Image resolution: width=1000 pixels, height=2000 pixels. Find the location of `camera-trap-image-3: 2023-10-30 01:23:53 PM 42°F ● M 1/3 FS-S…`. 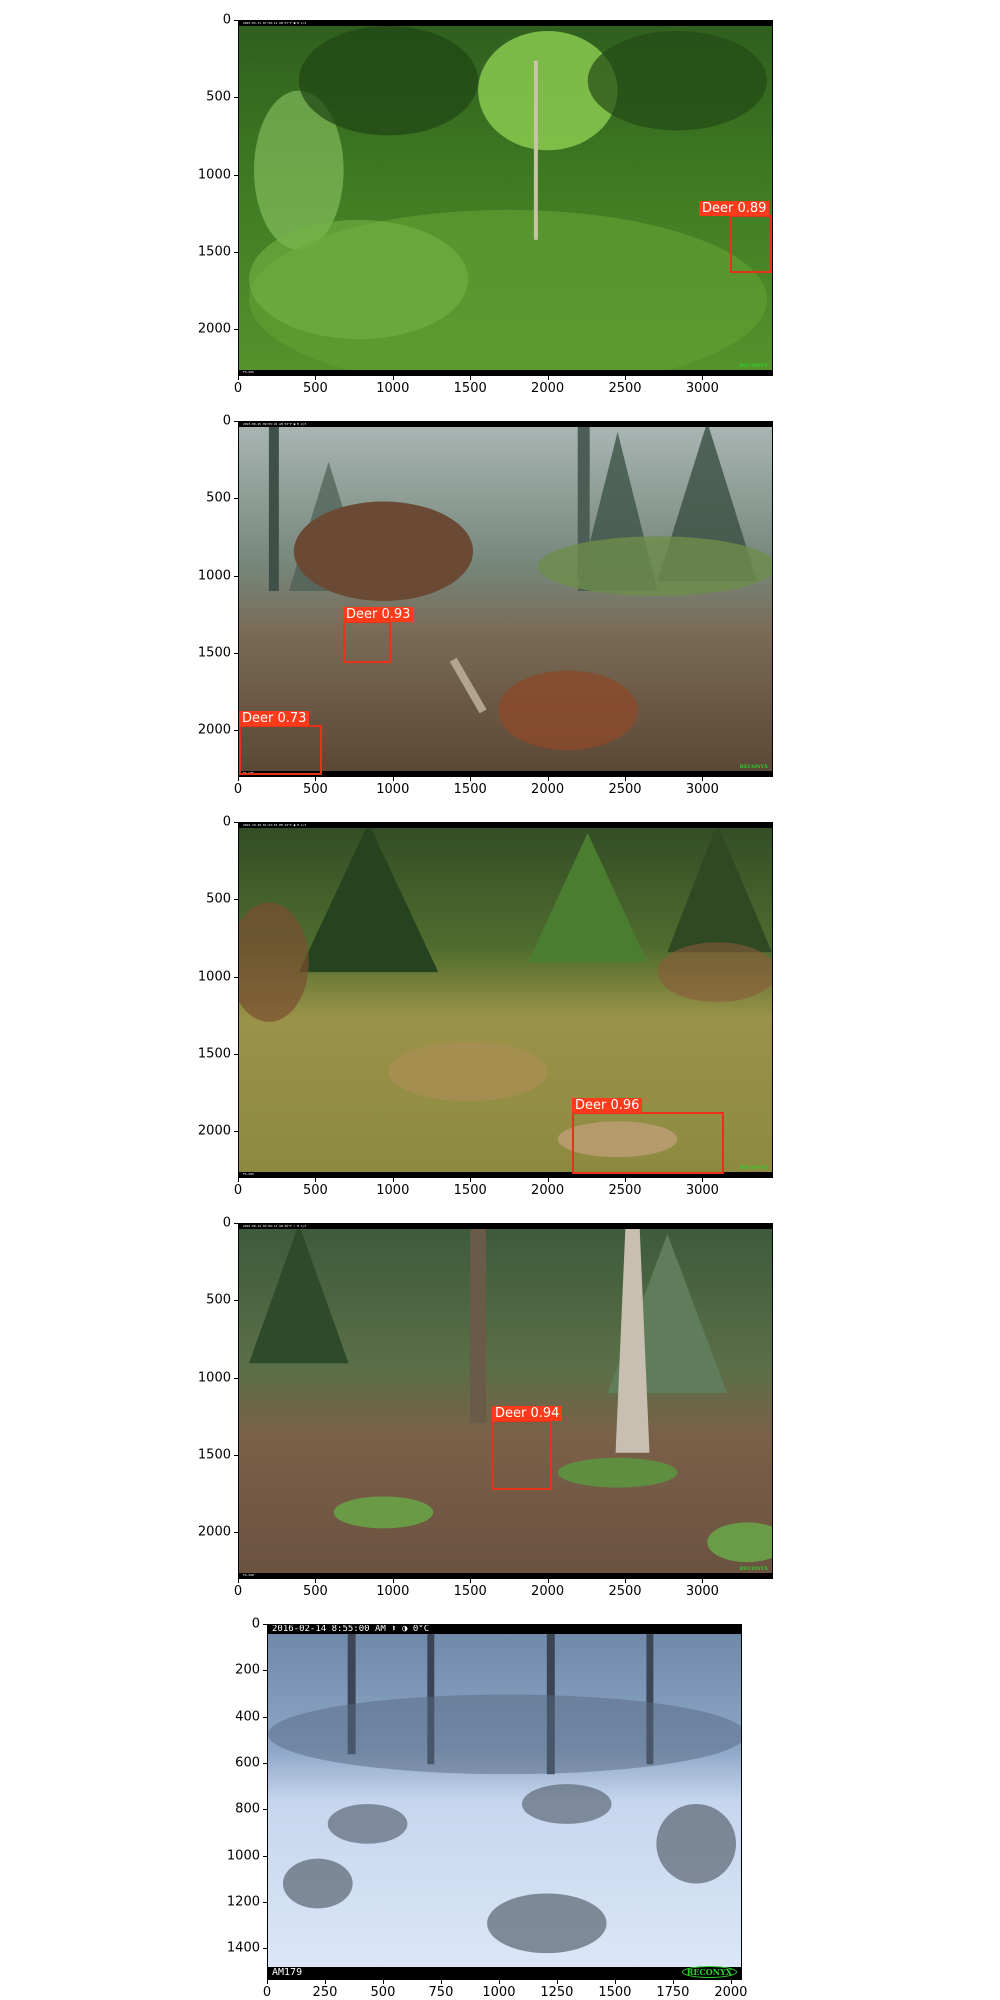

camera-trap-image-3: 2023-10-30 01:23:53 PM 42°F ● M 1/3 FS-S… is located at coordinates (505, 1000).